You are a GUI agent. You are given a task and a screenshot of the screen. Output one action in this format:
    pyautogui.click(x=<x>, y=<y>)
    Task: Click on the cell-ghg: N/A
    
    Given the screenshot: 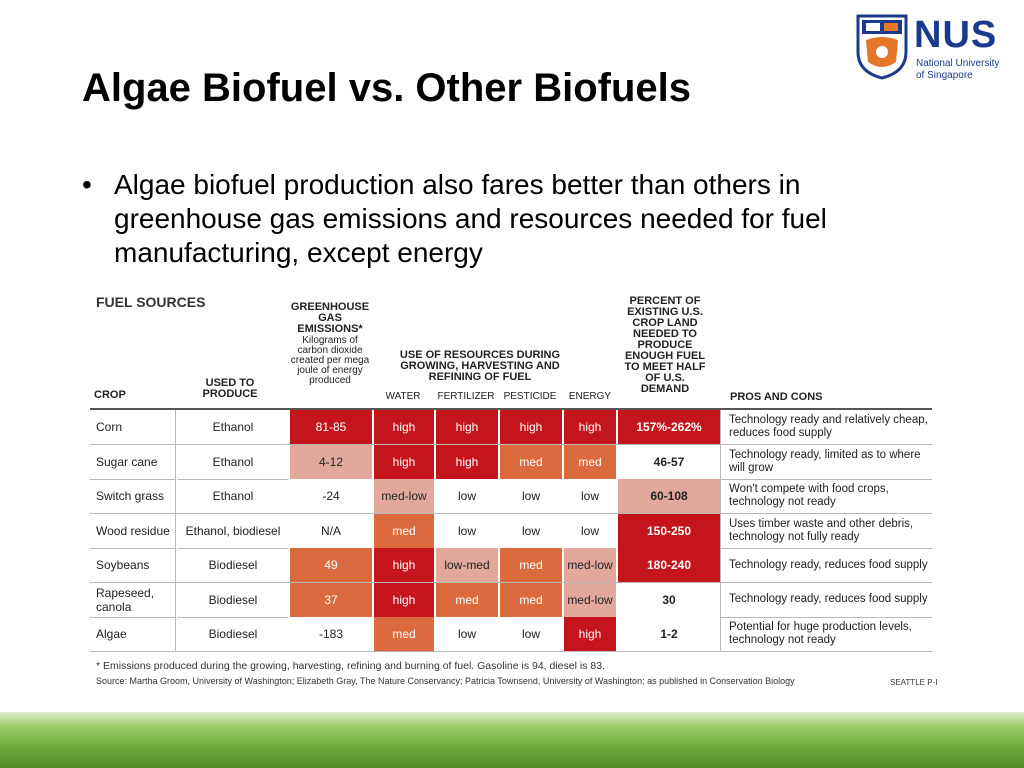 What is the action you would take?
    pyautogui.click(x=330, y=530)
    